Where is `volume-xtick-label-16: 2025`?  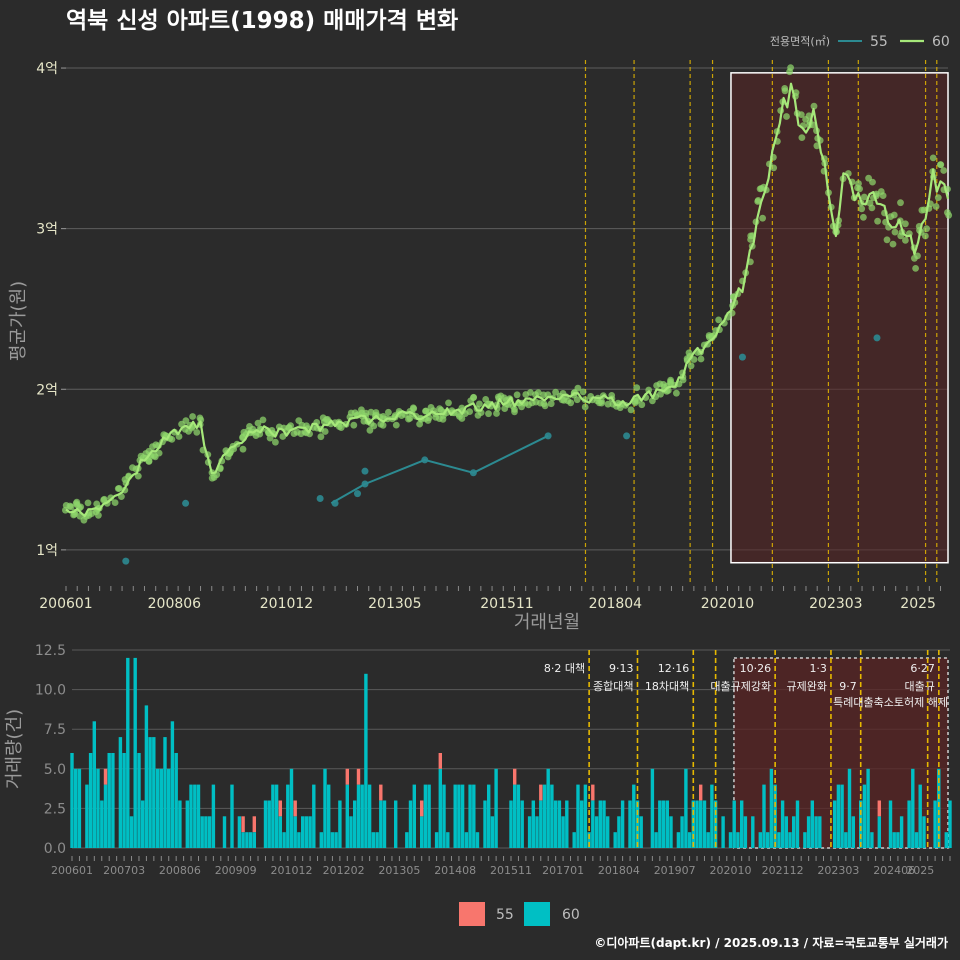 volume-xtick-label-16: 2025 is located at coordinates (920, 870).